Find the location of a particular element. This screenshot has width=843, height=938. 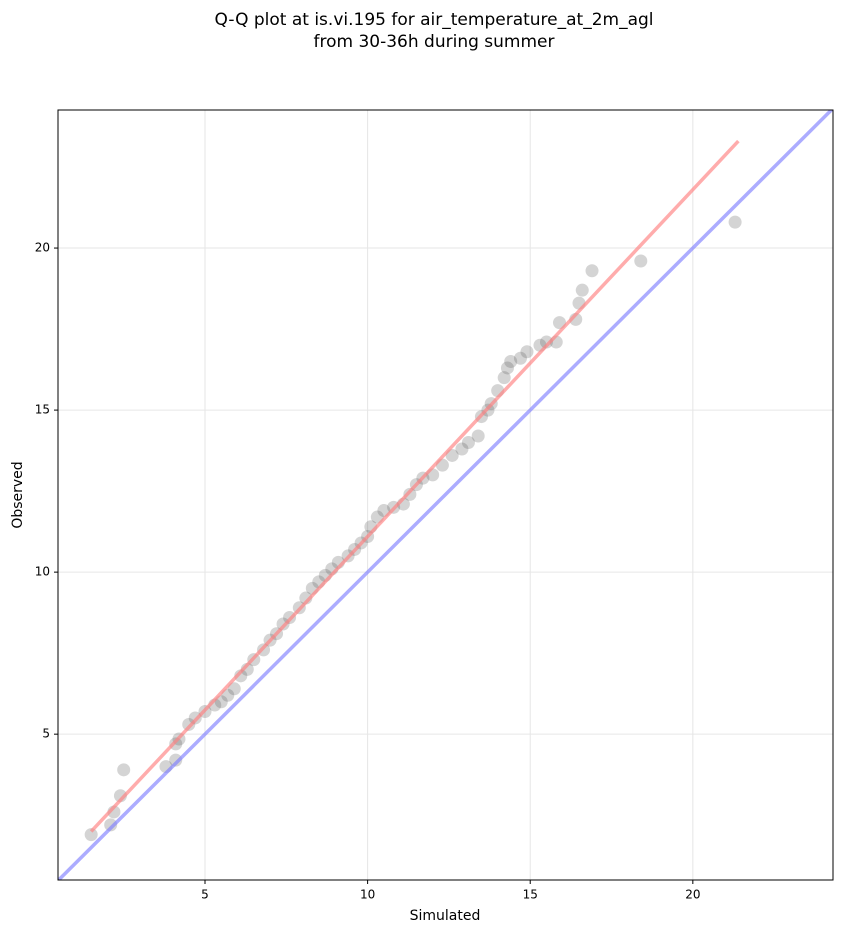

y-axis-label: Observed is located at coordinates (18, 494).